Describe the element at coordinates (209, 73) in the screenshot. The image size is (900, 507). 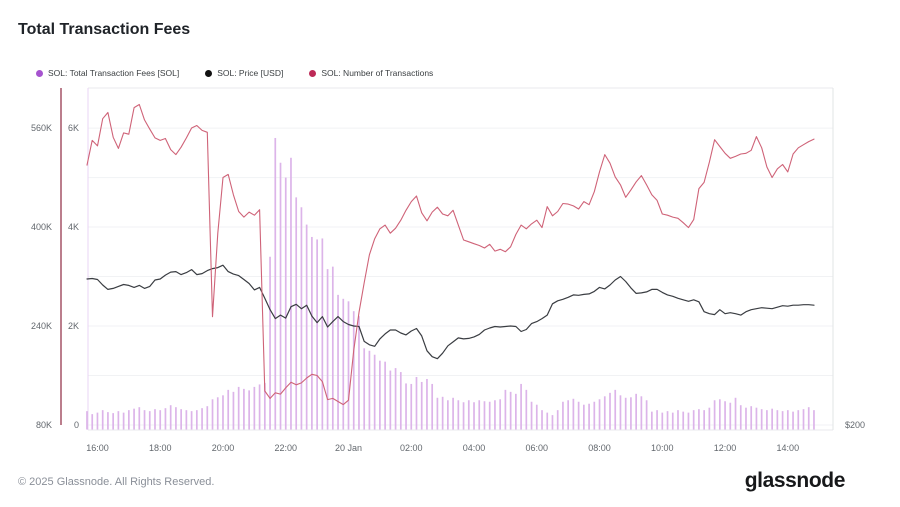
I see `price-series-dot-icon` at that location.